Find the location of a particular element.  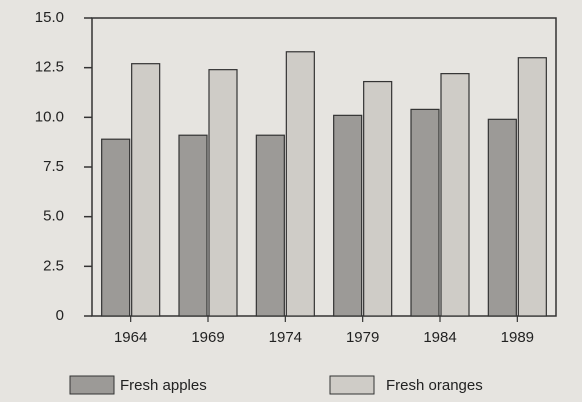

x-tick-label: 1969 is located at coordinates (207, 337).